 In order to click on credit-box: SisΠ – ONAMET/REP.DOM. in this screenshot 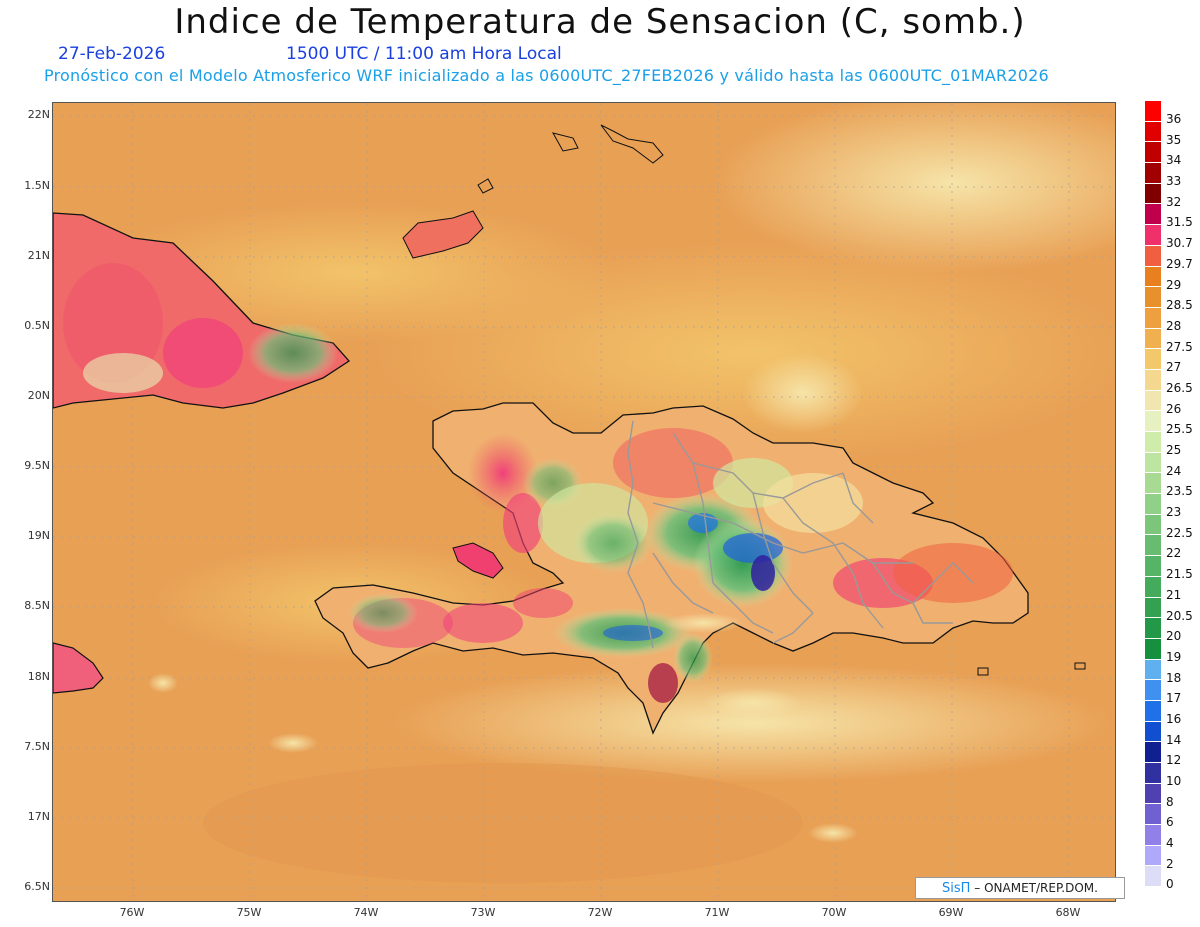, I will do `click(1020, 888)`.